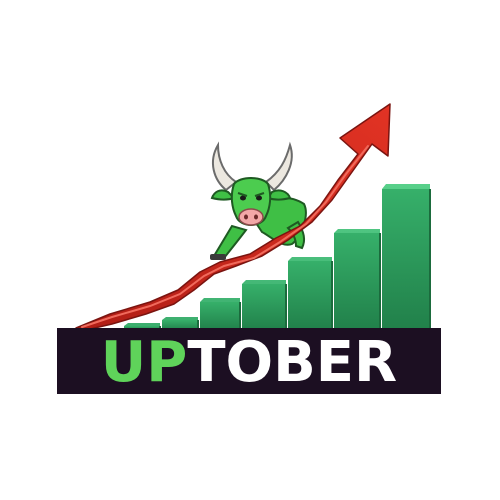 This screenshot has width=500, height=500. Describe the element at coordinates (292, 362) in the screenshot. I see `wordmark-rest: TOBER` at that location.